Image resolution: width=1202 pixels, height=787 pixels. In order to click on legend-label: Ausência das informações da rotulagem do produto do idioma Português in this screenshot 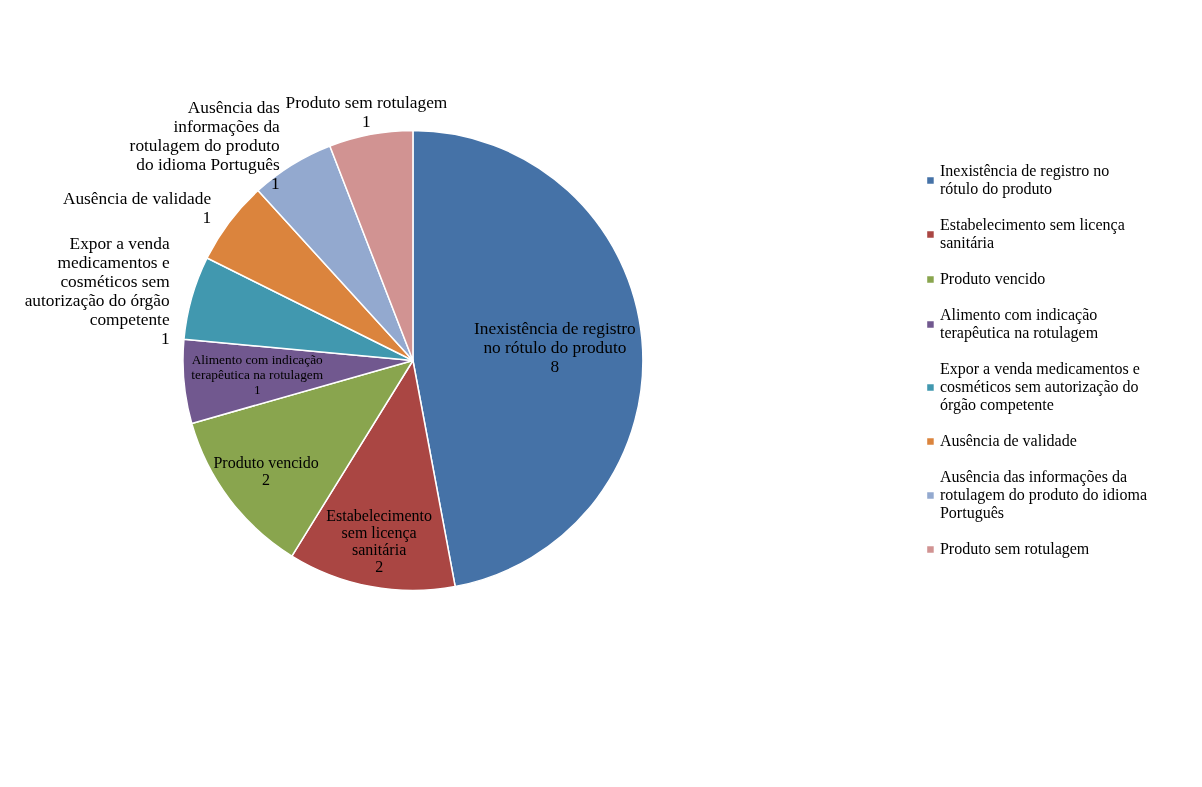, I will do `click(1043, 495)`.